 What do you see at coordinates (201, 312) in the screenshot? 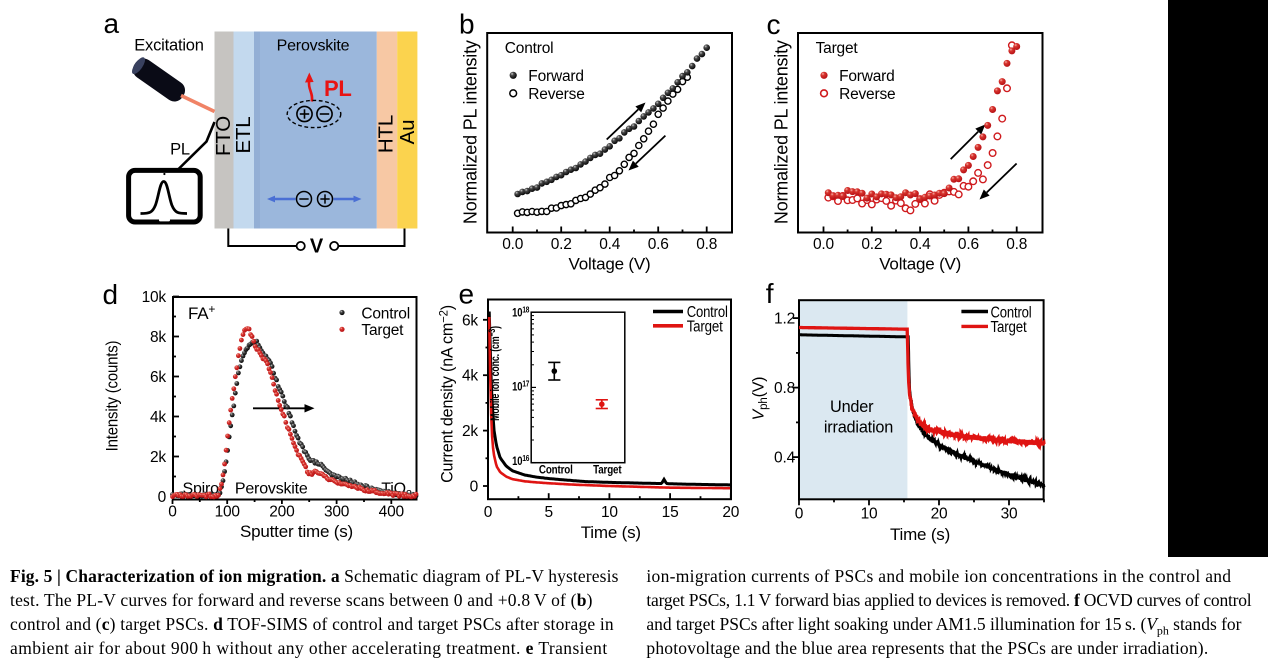
I see `svg-text: FA+` at bounding box center [201, 312].